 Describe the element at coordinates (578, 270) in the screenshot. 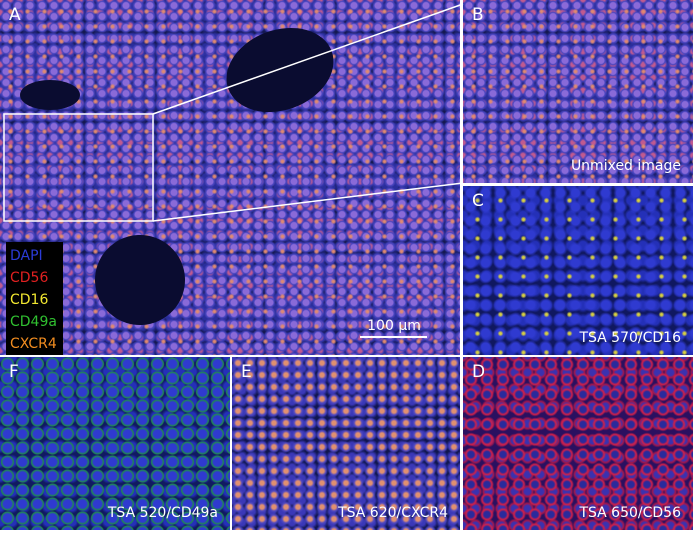

I see `panel-c: C TSA 570/CD16` at that location.